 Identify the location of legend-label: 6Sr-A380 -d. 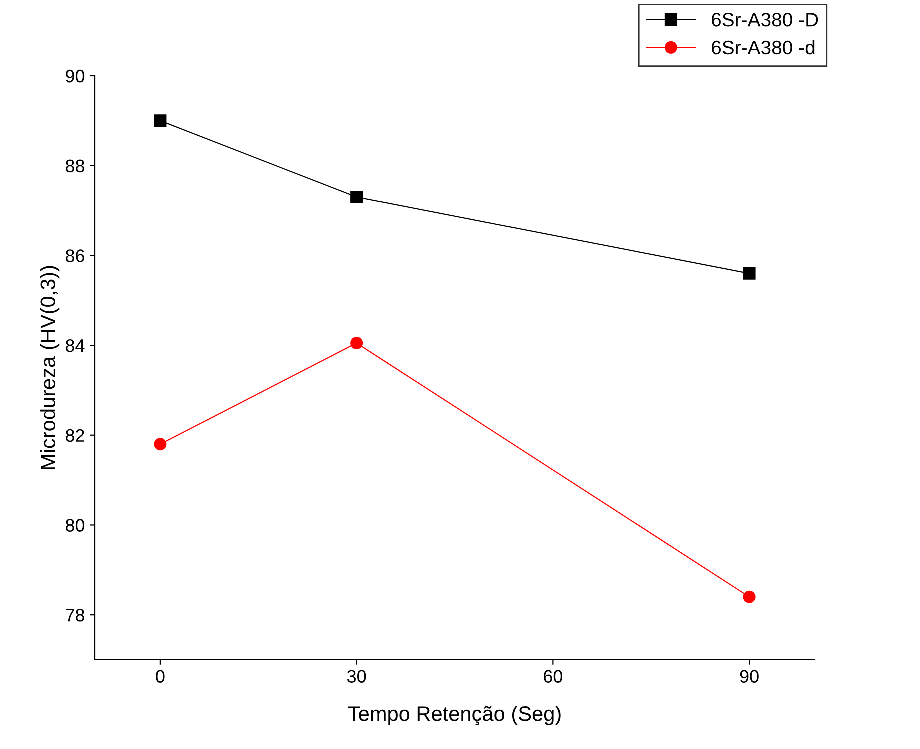
(763, 47).